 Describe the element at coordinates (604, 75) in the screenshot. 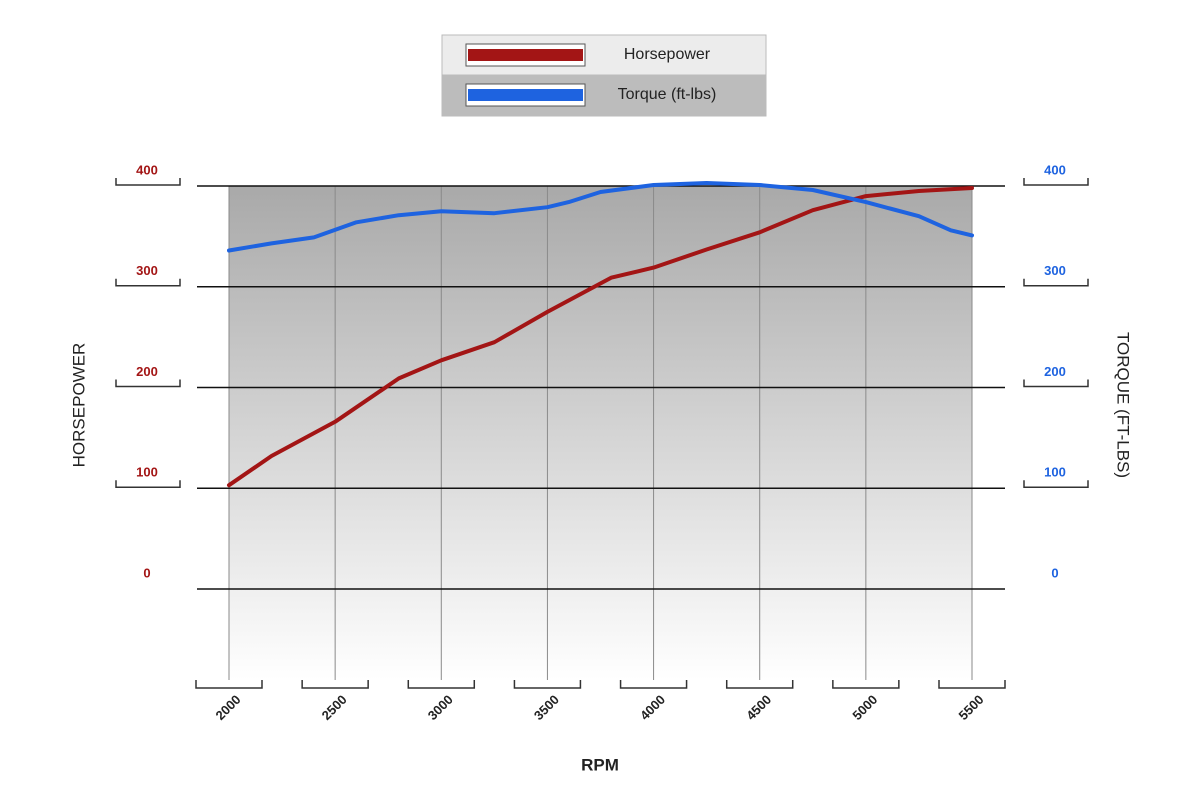

I see `legend` at that location.